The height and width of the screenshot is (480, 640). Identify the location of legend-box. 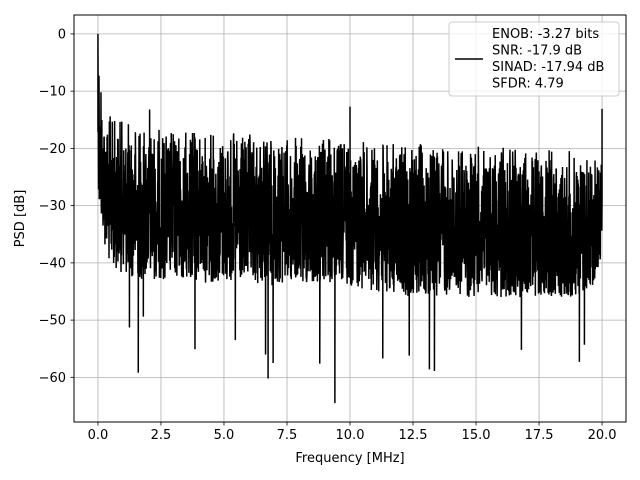
(534, 59).